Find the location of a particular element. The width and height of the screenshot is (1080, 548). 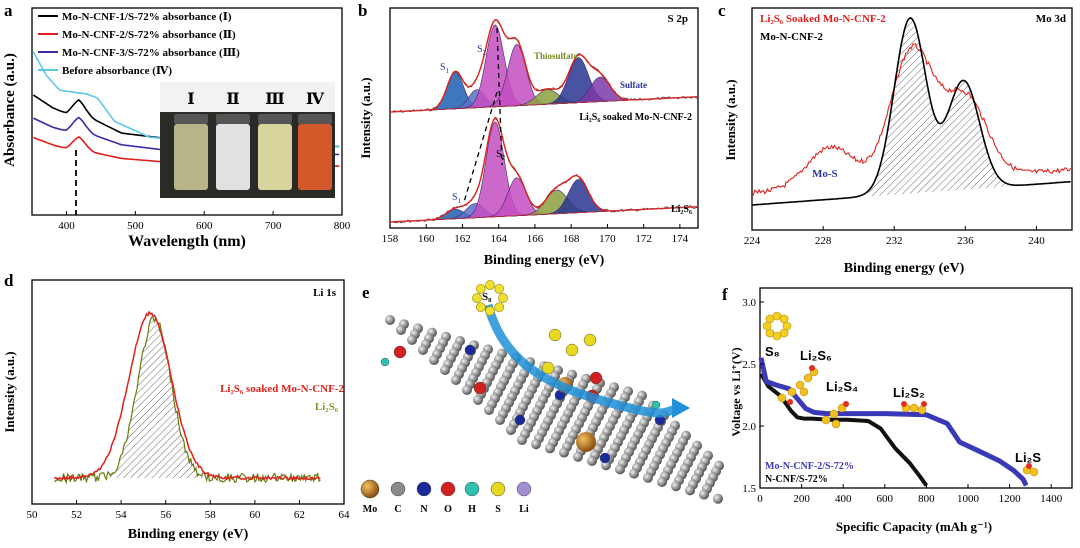

panel-c-tick-label: 224 is located at coordinates (752, 241).